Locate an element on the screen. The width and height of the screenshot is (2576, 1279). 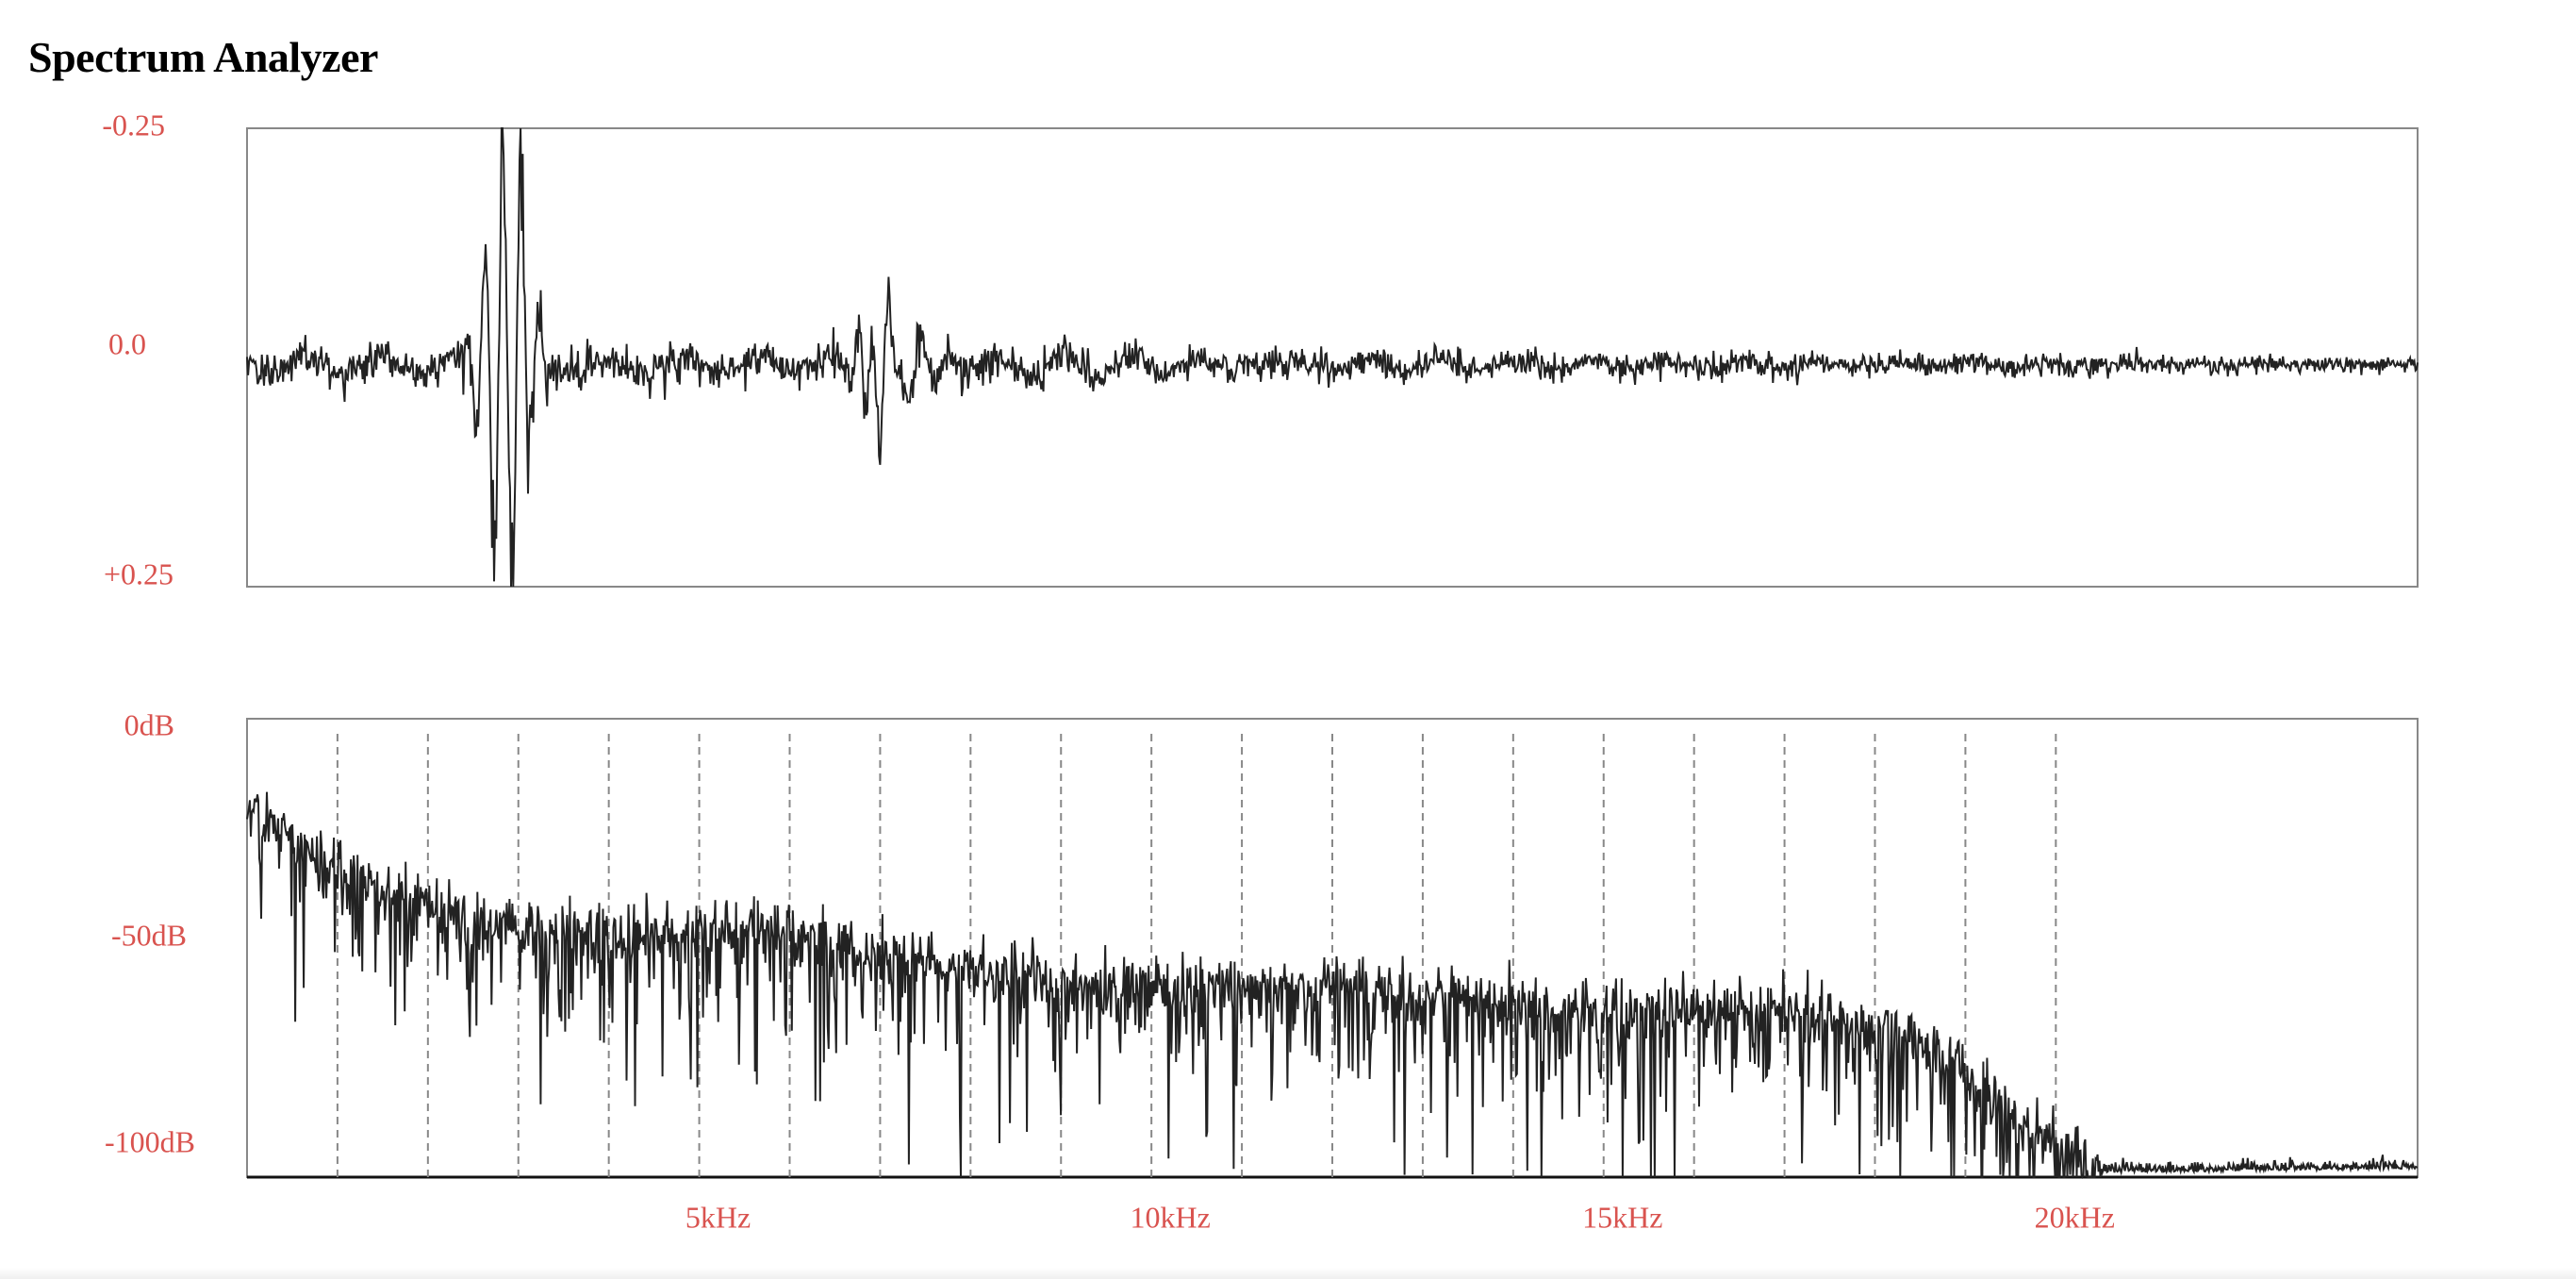
waveform-ytick-label: +0.25 is located at coordinates (138, 573).